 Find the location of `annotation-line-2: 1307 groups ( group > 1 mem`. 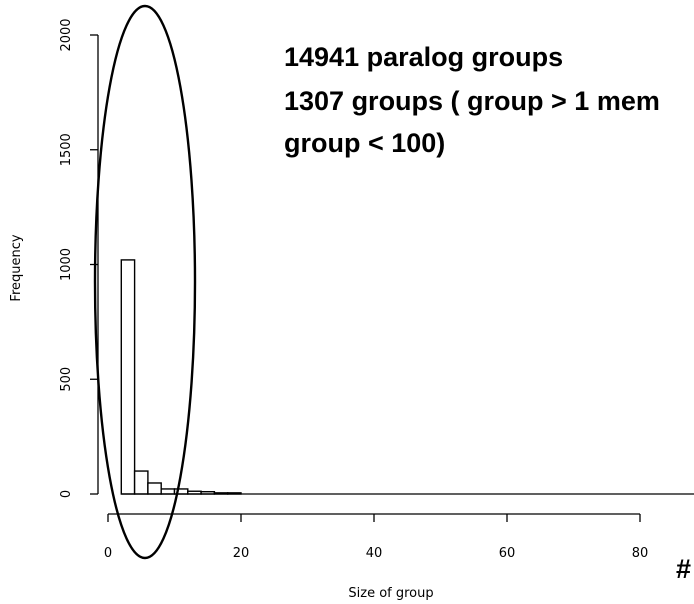

annotation-line-2: 1307 groups ( group > 1 mem is located at coordinates (472, 101).